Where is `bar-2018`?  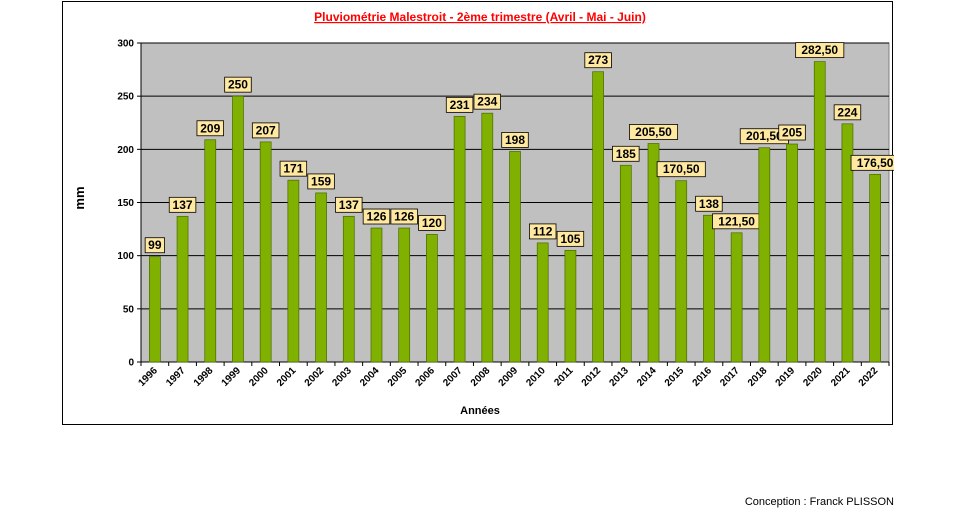 bar-2018 is located at coordinates (764, 255).